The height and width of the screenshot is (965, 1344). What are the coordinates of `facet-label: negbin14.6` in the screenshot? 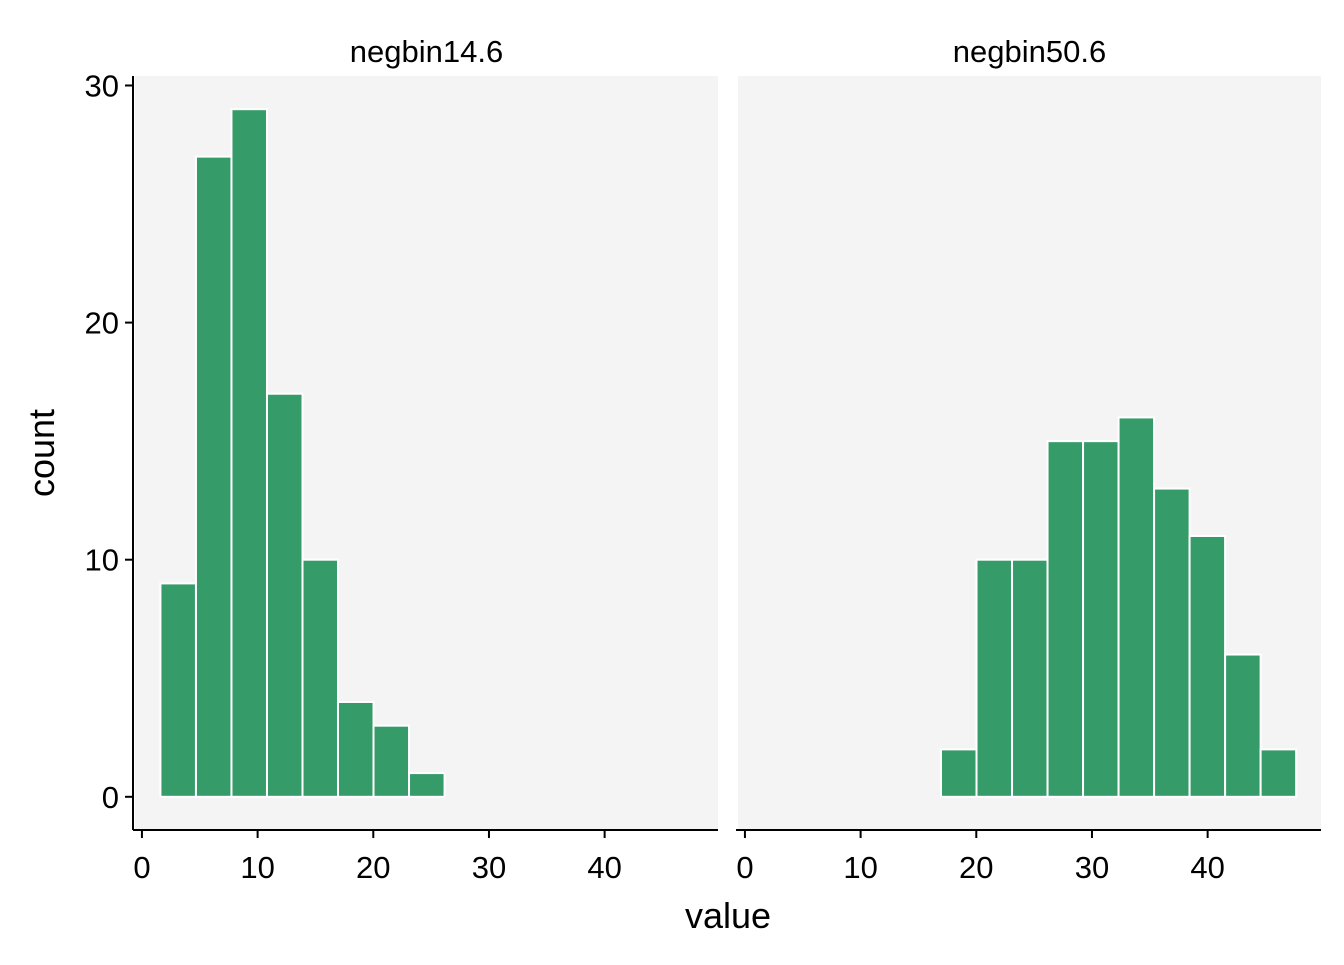 It's located at (426, 51).